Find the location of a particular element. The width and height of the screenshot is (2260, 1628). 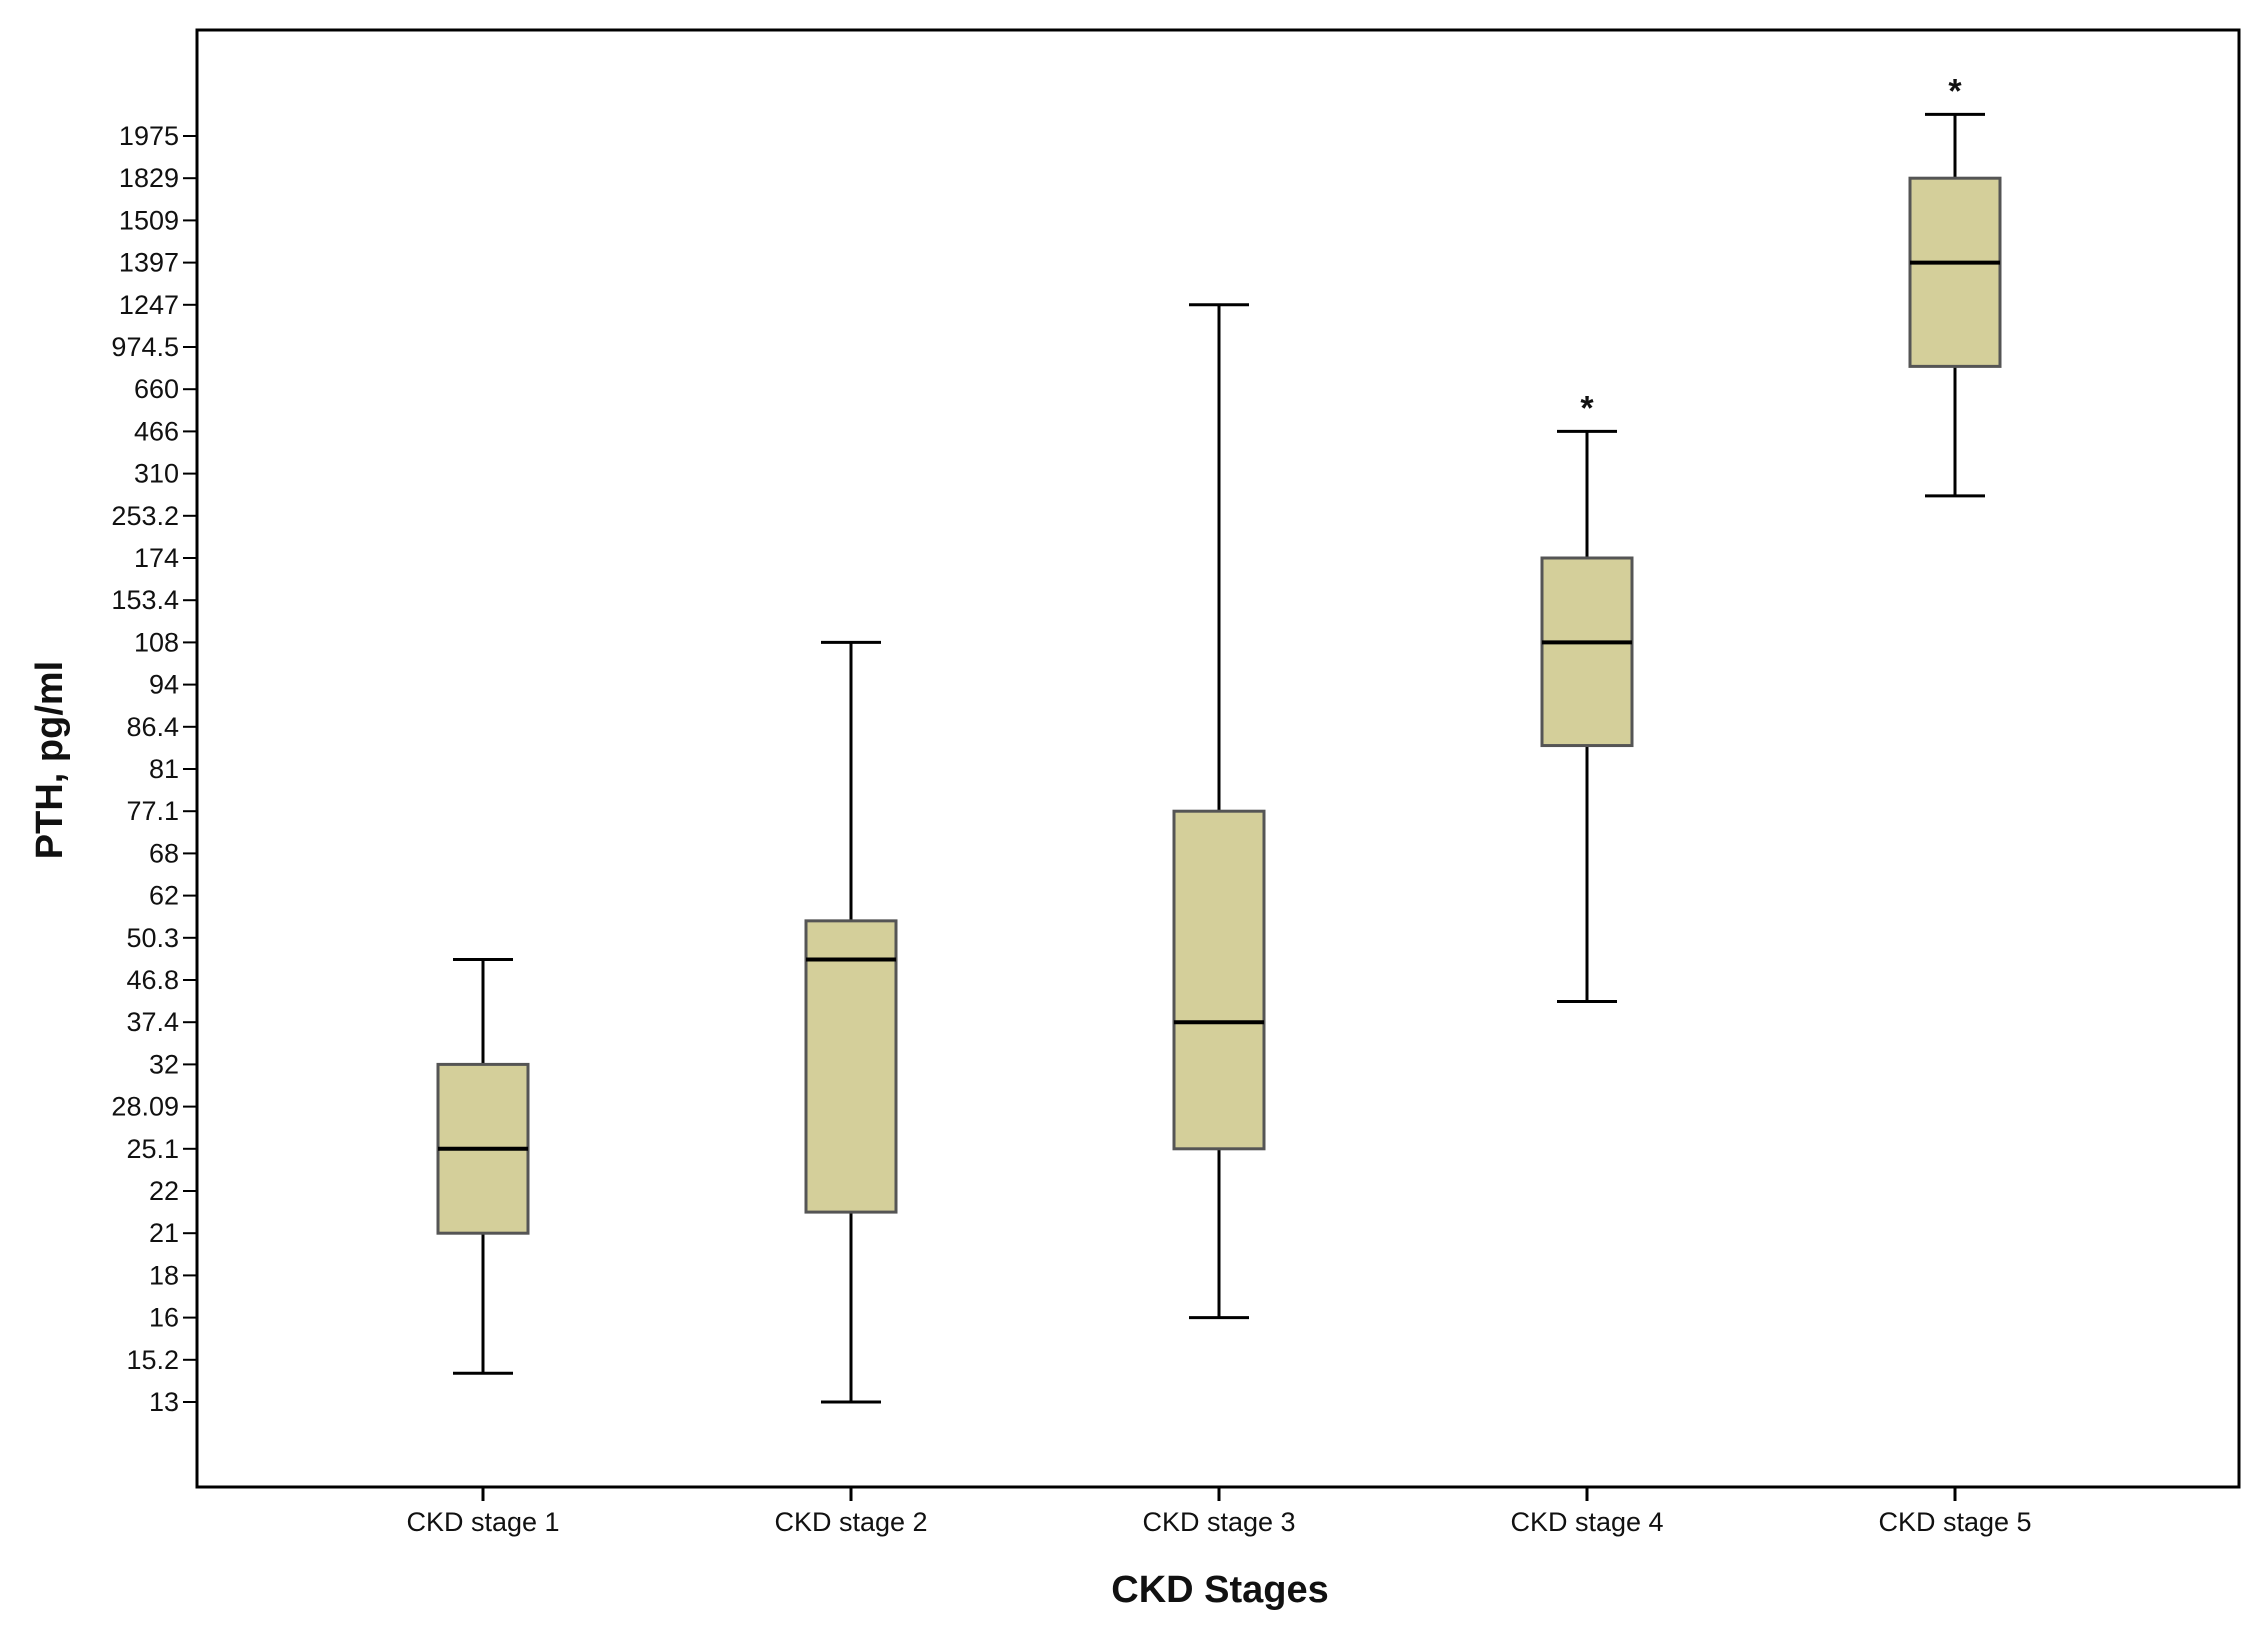

x-tick-label: CKD stage 1 is located at coordinates (482, 1522).